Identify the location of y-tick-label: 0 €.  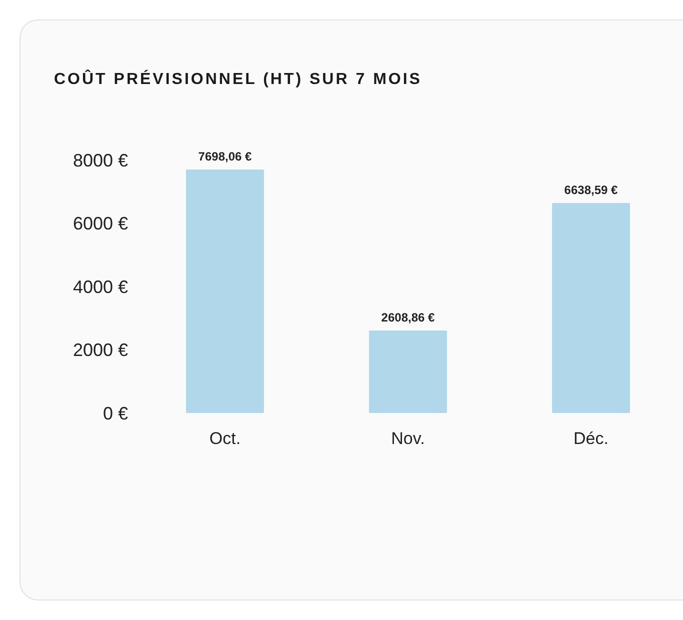
(115, 413).